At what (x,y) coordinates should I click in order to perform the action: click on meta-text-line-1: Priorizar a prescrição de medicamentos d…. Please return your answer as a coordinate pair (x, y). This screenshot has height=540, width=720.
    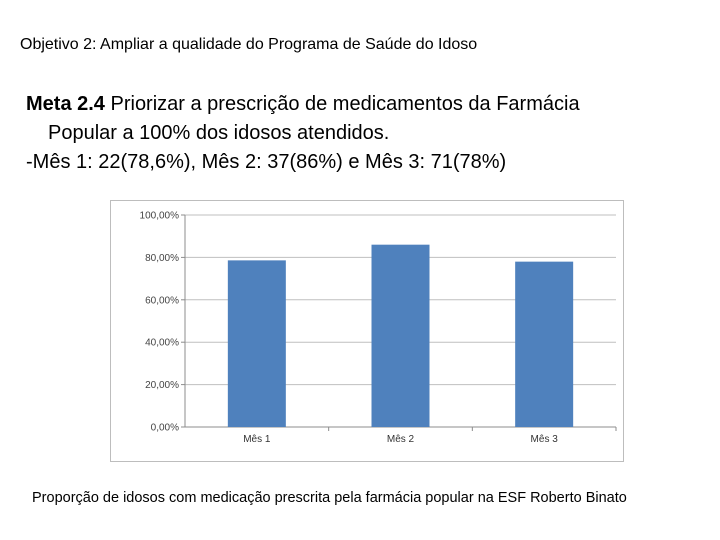
    Looking at the image, I should click on (342, 104).